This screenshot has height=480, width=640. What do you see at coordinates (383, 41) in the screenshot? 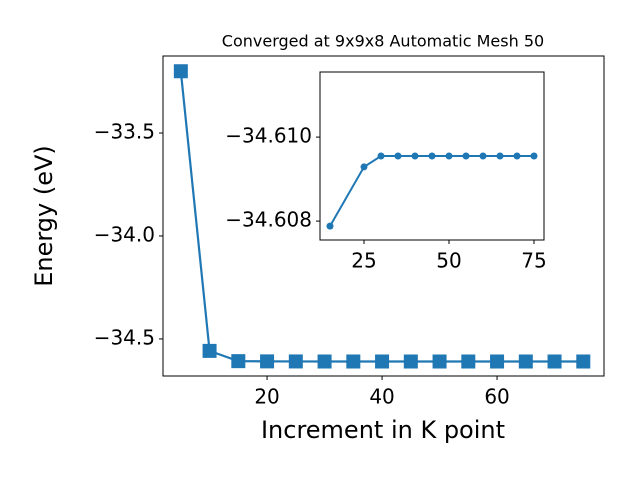
I see `chart-title: Converged at 9x9x8 Automatic Mesh 50` at bounding box center [383, 41].